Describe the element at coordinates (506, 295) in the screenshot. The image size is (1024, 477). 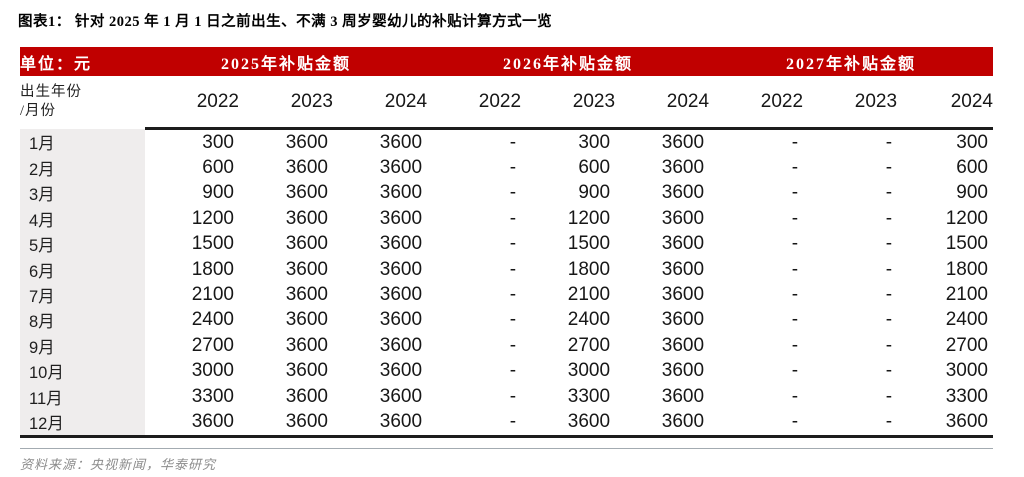
I see `table-row: 7月 2100 3600 3600 - 2100 3600 - - 2100` at that location.